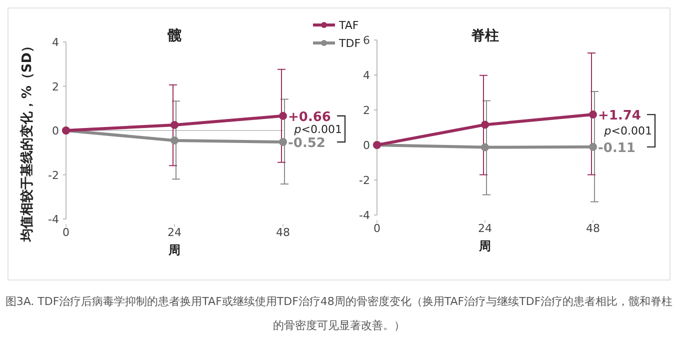  What do you see at coordinates (175, 35) in the screenshot?
I see `chart-title: 髋` at bounding box center [175, 35].